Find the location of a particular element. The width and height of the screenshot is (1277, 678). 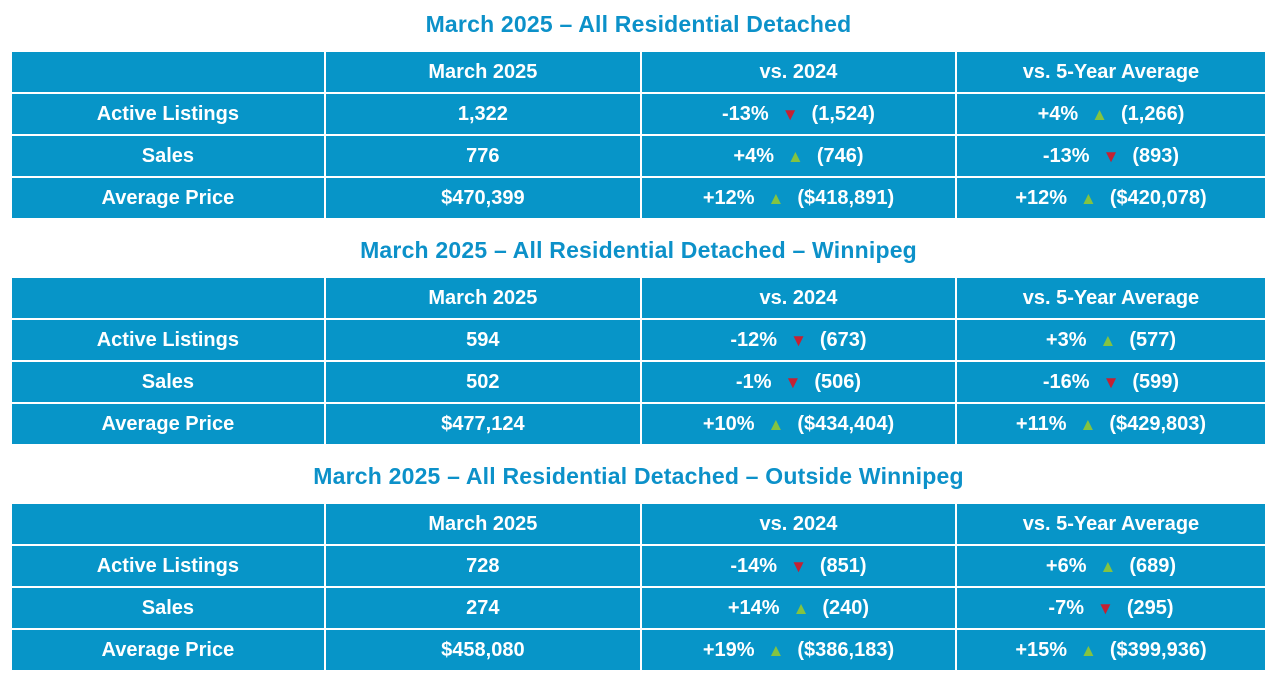

vs-2024-cell: +10% ($434,404) is located at coordinates (798, 424).